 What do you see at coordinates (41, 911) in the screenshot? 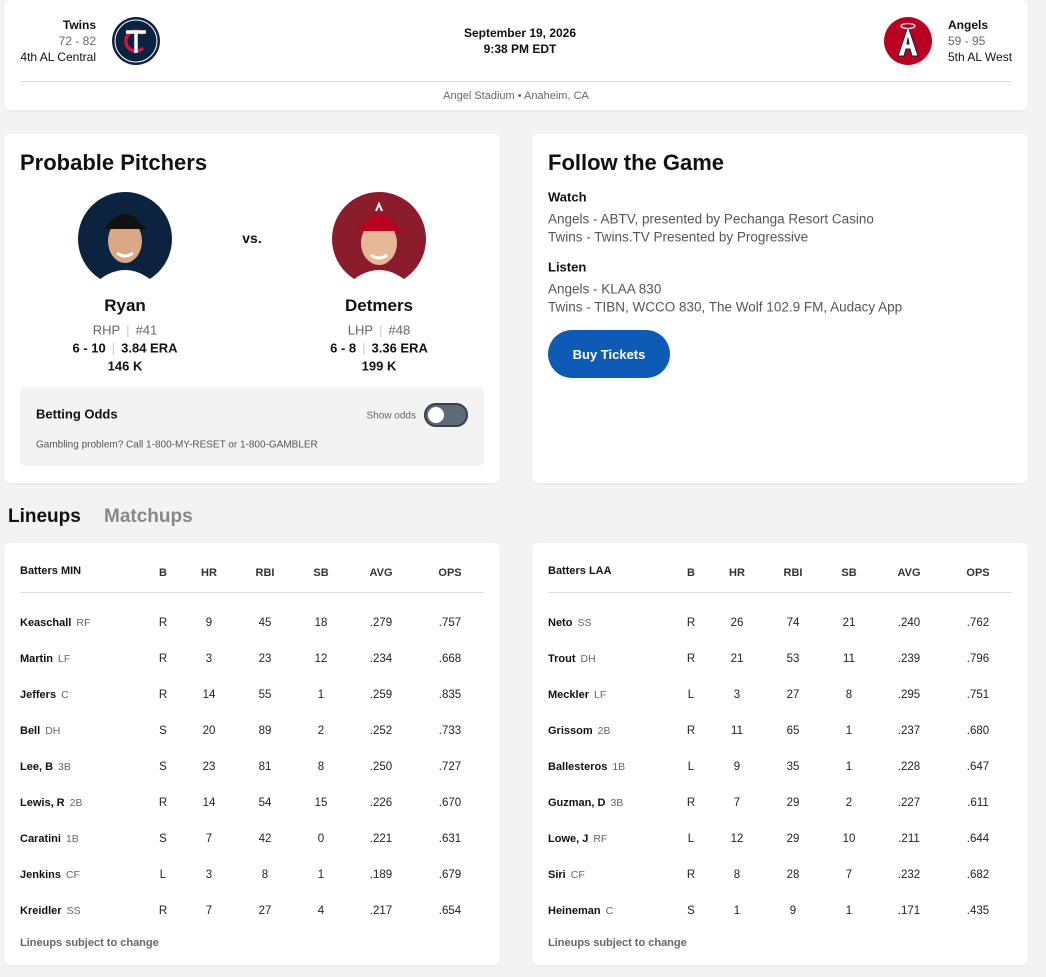
I see `batter-name: Kreidler` at bounding box center [41, 911].